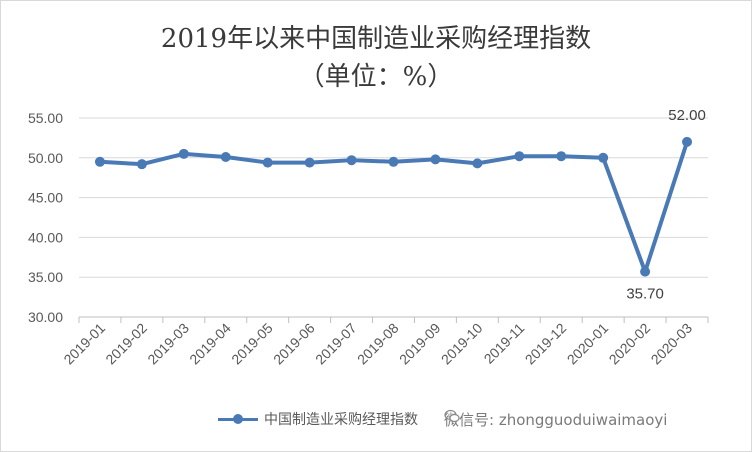 The image size is (752, 452). I want to click on y-axis: 30.00 35.00 40.00 45.00 50.00 55.00, so click(45, 217).